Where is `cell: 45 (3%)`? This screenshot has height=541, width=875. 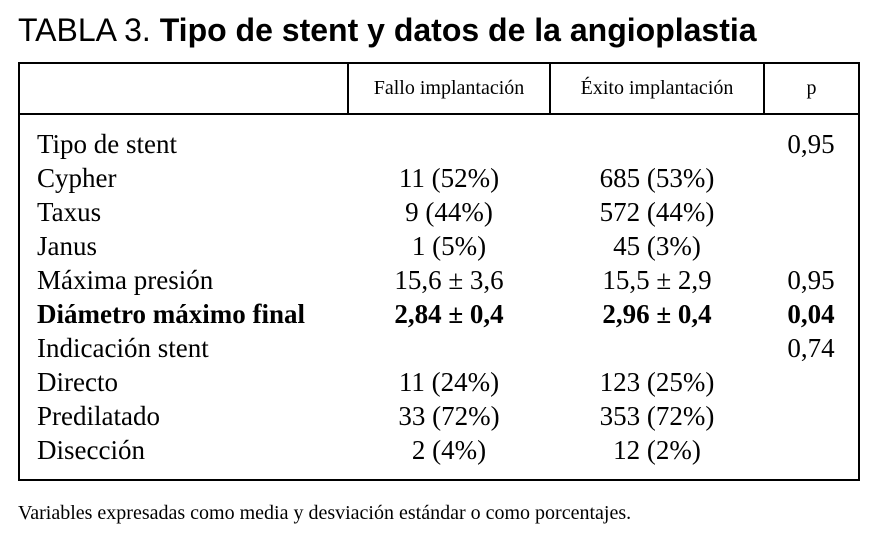 cell: 45 (3%) is located at coordinates (657, 245).